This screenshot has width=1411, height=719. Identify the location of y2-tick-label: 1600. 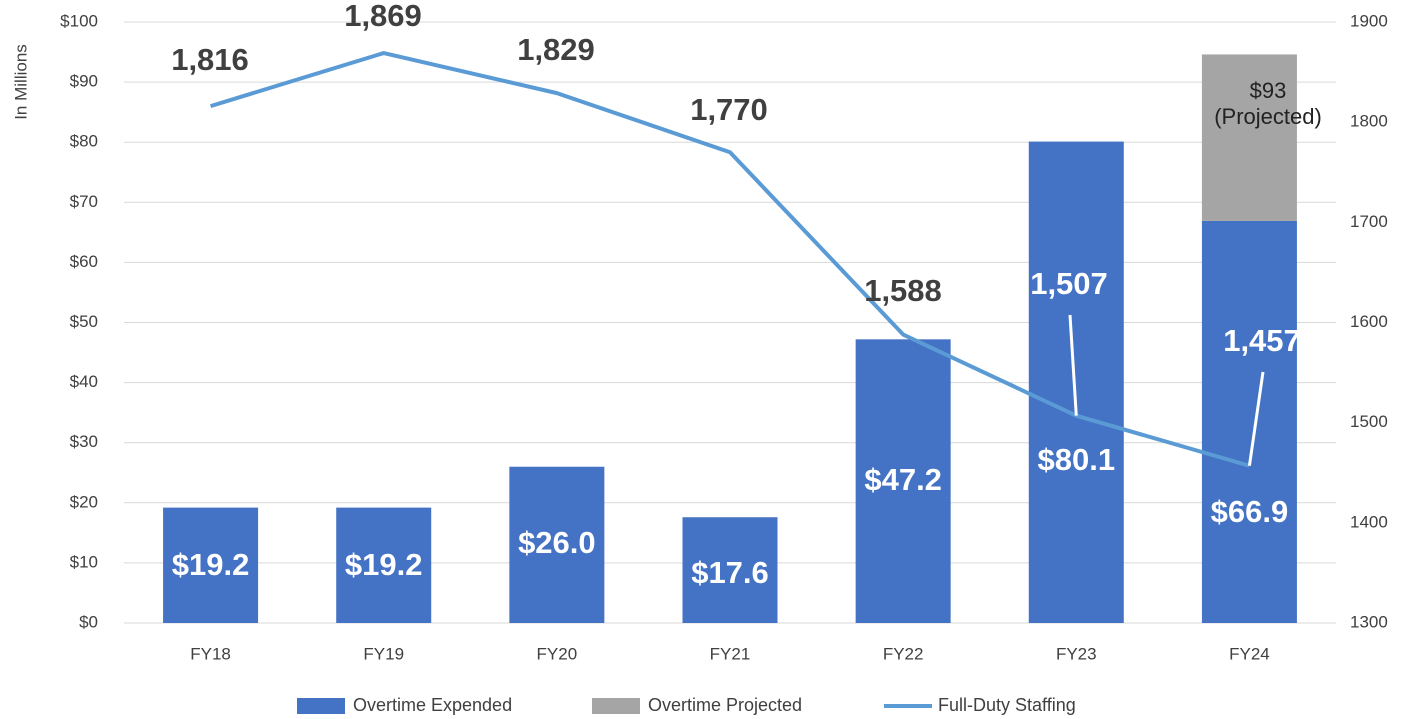
(1369, 321).